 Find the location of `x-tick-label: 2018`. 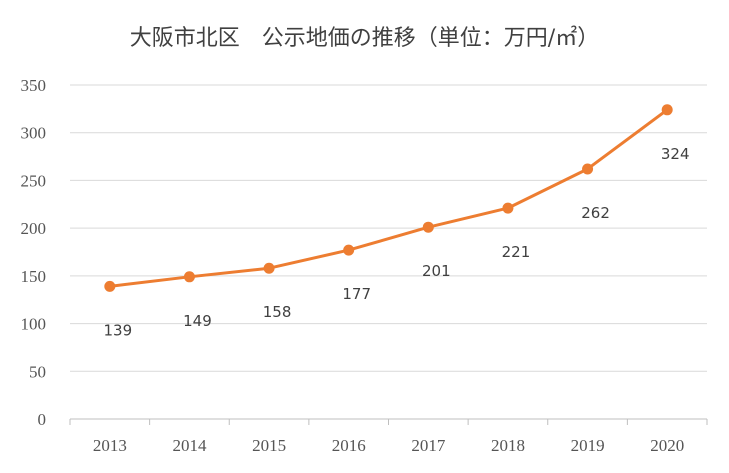

x-tick-label: 2018 is located at coordinates (508, 445).